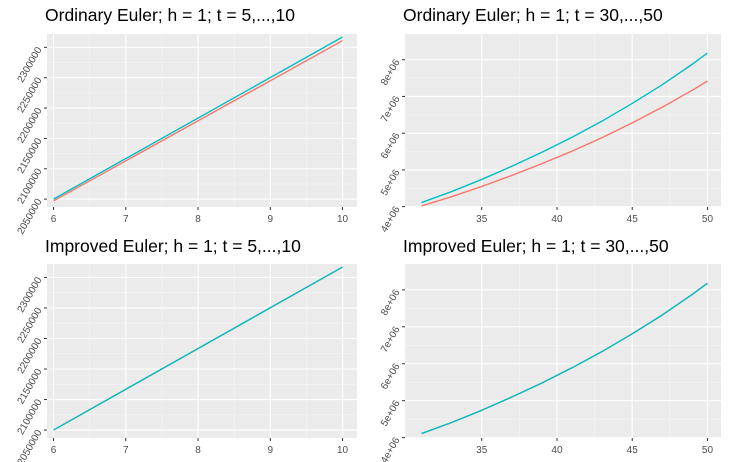 The image size is (729, 462). I want to click on chart-title: Ordinary Euler; h = 1; t = 30,...,50, so click(533, 15).